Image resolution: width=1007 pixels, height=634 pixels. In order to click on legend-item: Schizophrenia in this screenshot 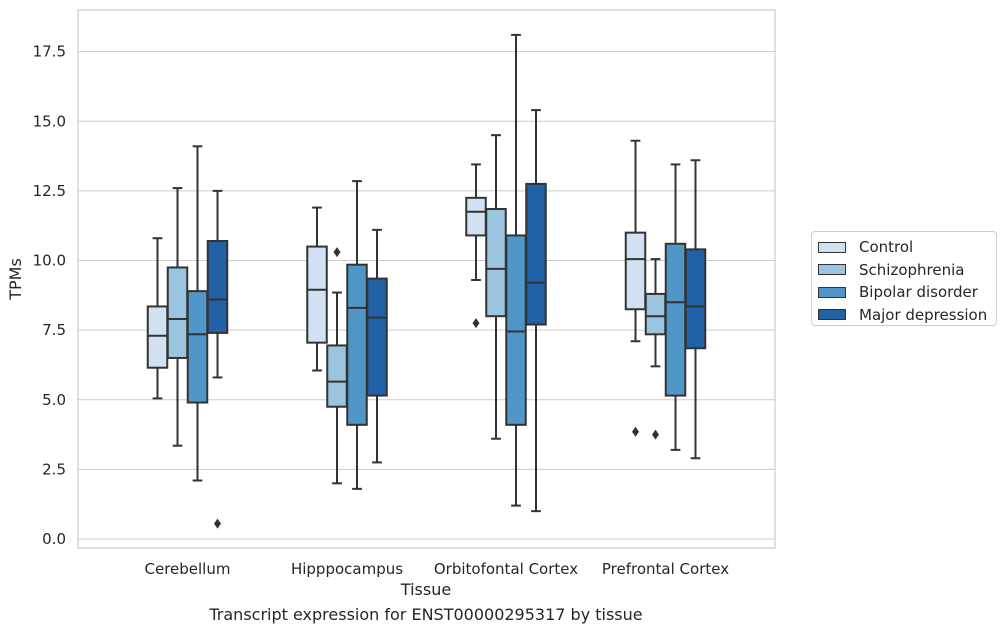, I will do `click(907, 270)`.